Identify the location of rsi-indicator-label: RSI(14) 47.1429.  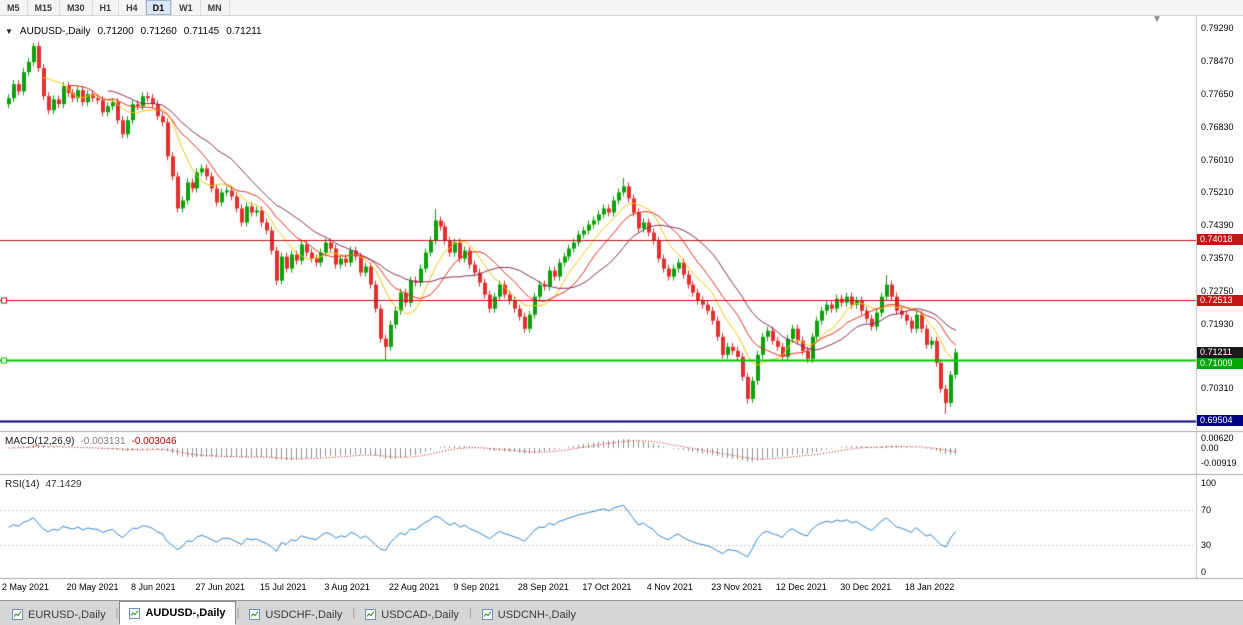
(43, 484).